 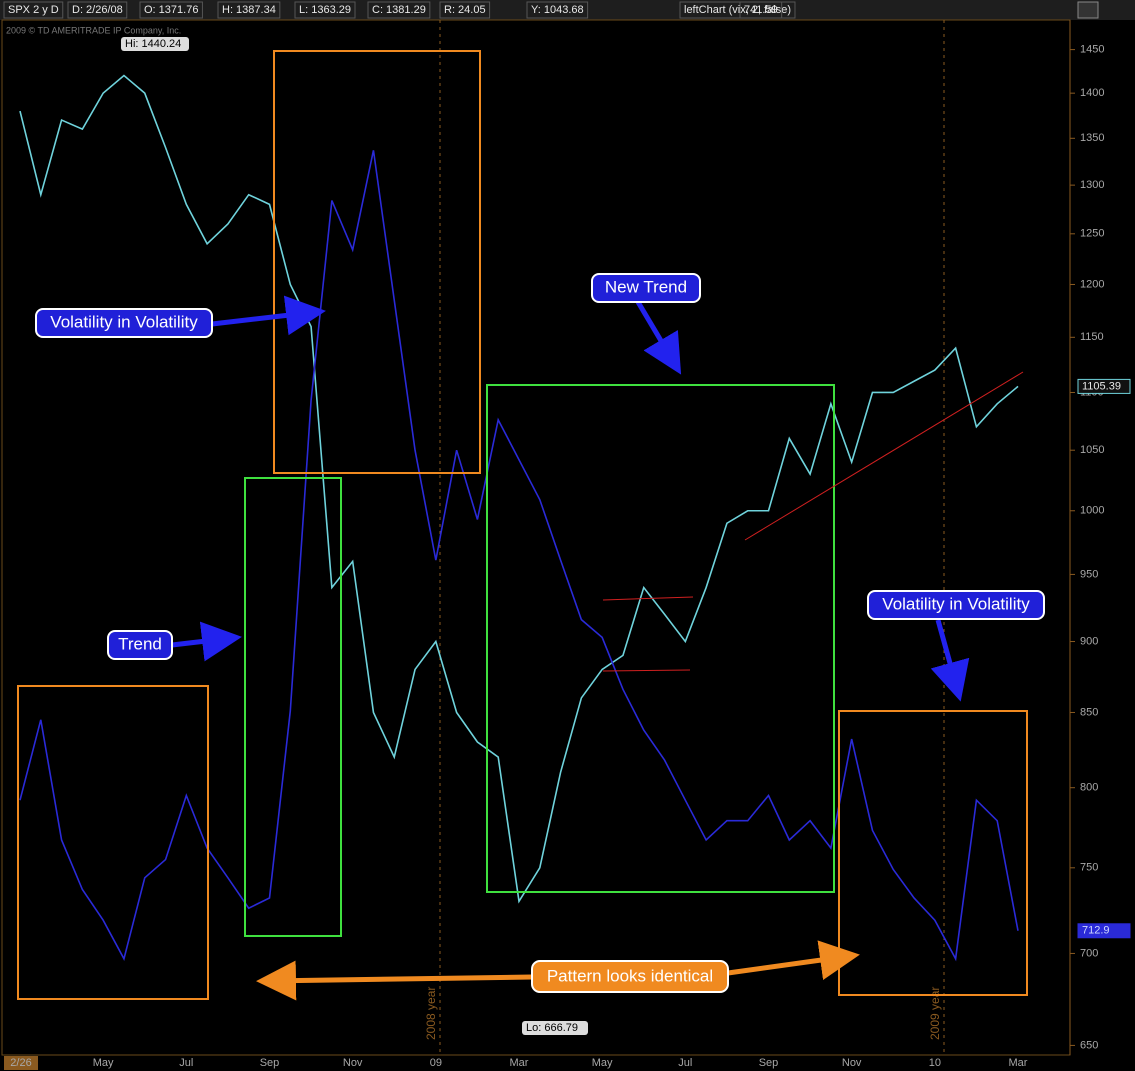 I want to click on y-tick-label: 1200, so click(x=1092, y=284).